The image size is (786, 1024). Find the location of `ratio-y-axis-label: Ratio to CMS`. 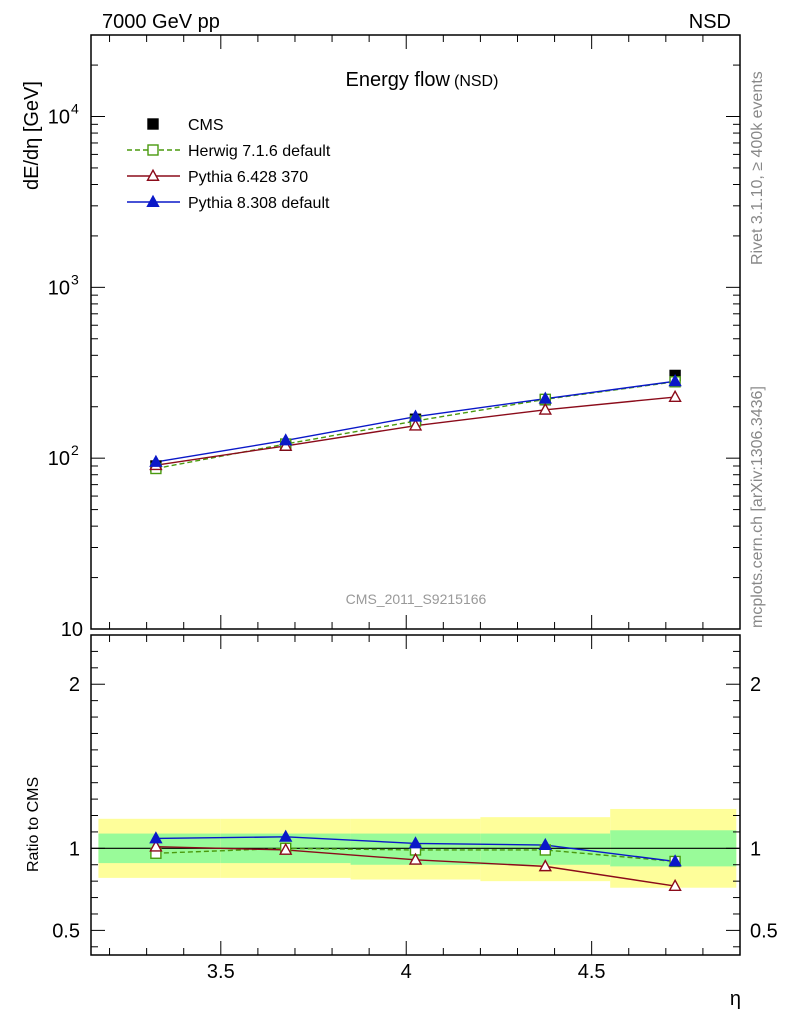

ratio-y-axis-label: Ratio to CMS is located at coordinates (33, 824).